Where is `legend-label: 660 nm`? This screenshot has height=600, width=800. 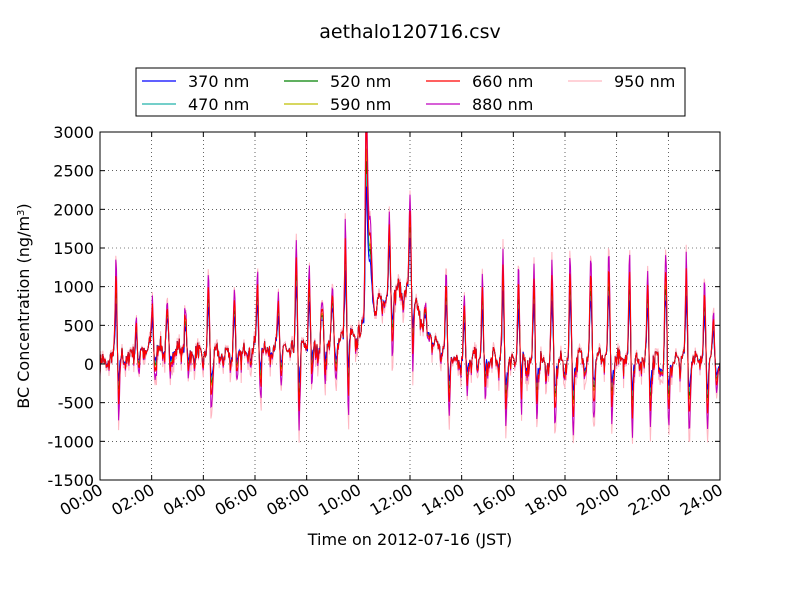
legend-label: 660 nm is located at coordinates (502, 81).